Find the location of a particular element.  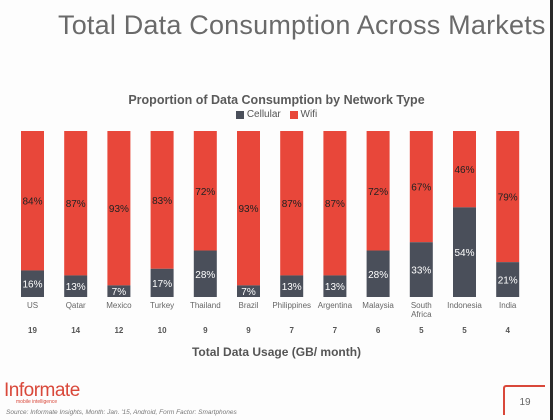

data-label-wifi-us: 84% is located at coordinates (32, 202).